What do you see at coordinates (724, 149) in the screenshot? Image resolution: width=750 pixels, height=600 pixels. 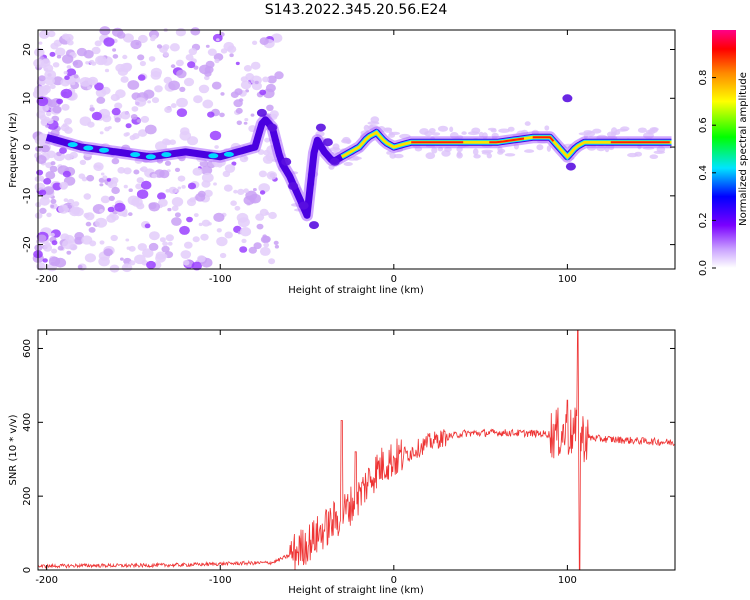 I see `colorbar-gradient` at bounding box center [724, 149].